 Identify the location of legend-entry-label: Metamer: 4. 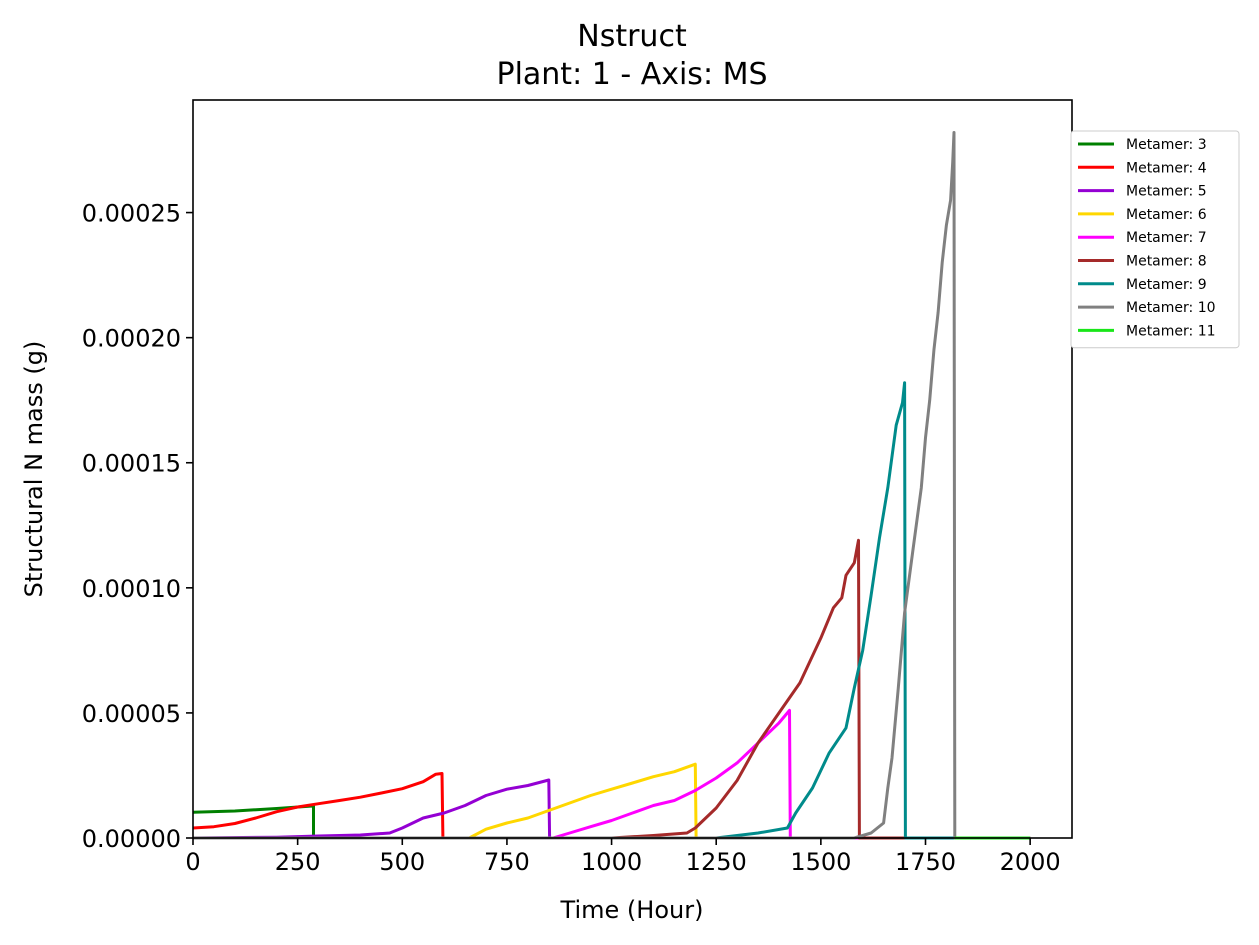
(1166, 168).